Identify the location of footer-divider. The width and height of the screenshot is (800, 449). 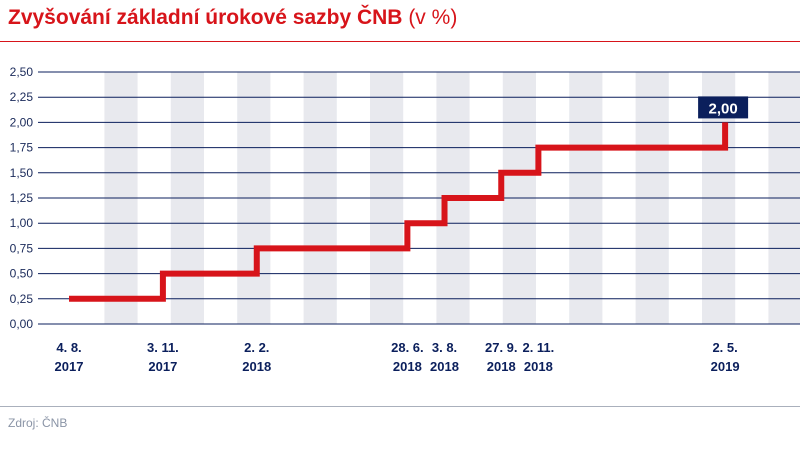
(400, 406).